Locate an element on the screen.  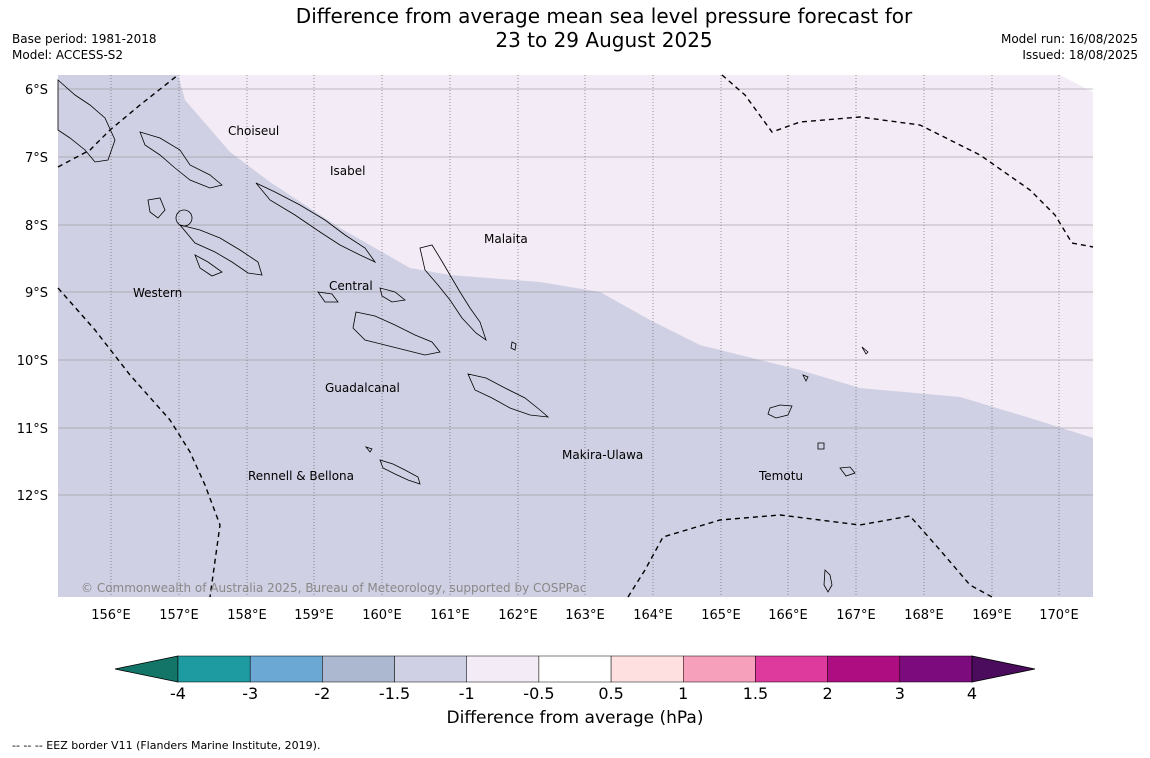
island-kolombangara is located at coordinates (184, 218).